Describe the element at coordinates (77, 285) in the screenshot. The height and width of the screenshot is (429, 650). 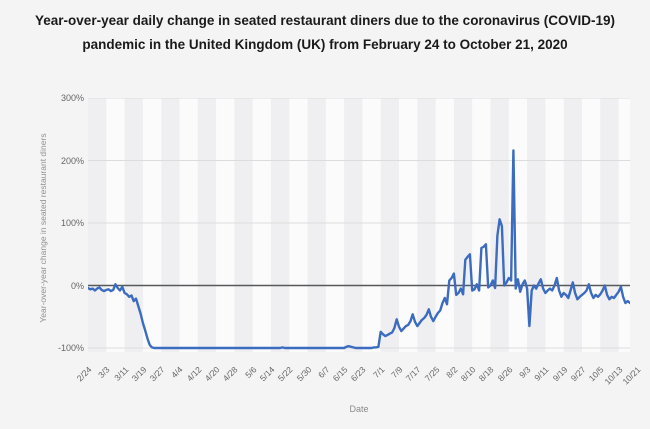
I see `y-tick-label: 0%` at that location.